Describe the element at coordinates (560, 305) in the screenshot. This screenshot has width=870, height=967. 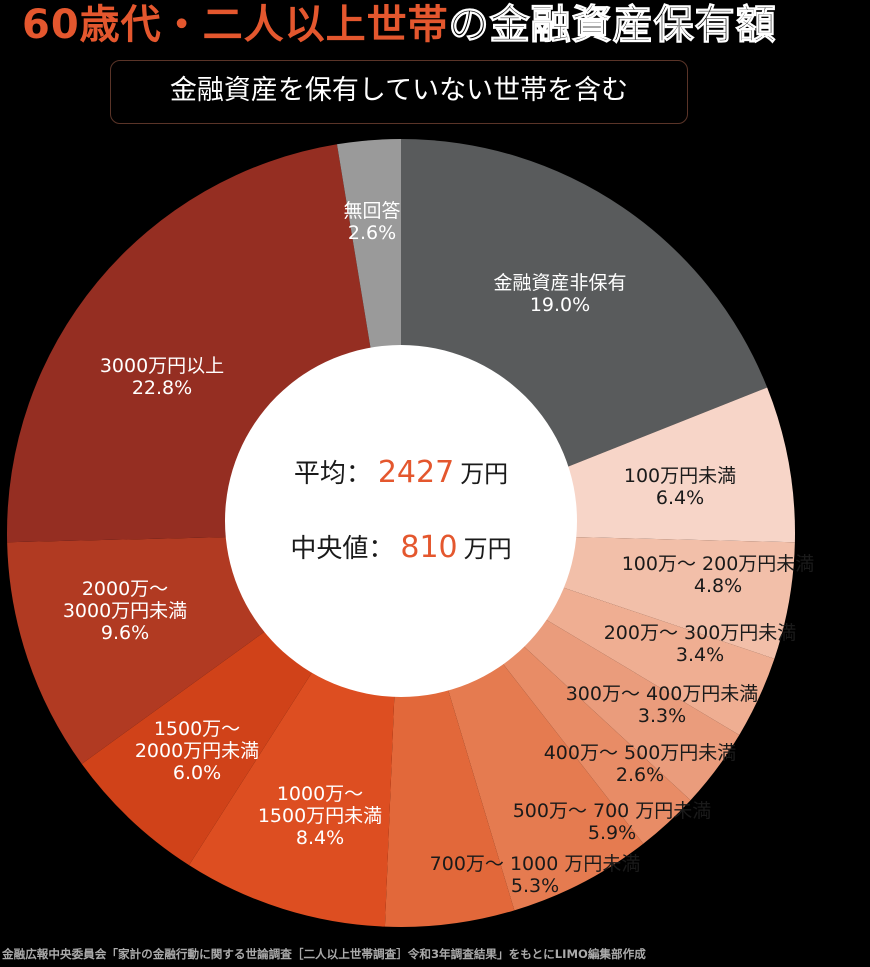
I see `slice-percent: 19.0%` at that location.